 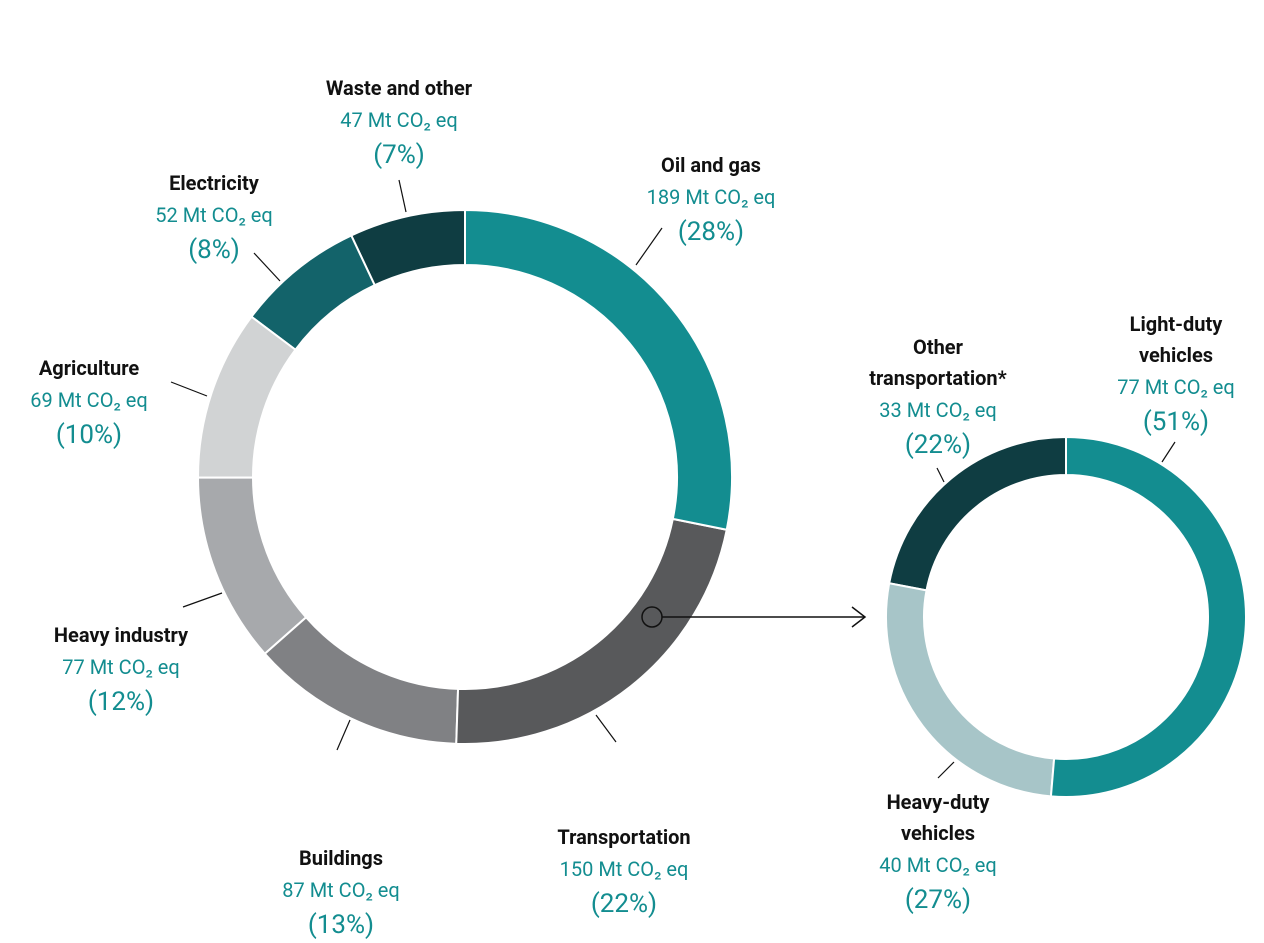 I want to click on category-name: Waste and other, so click(x=399, y=88).